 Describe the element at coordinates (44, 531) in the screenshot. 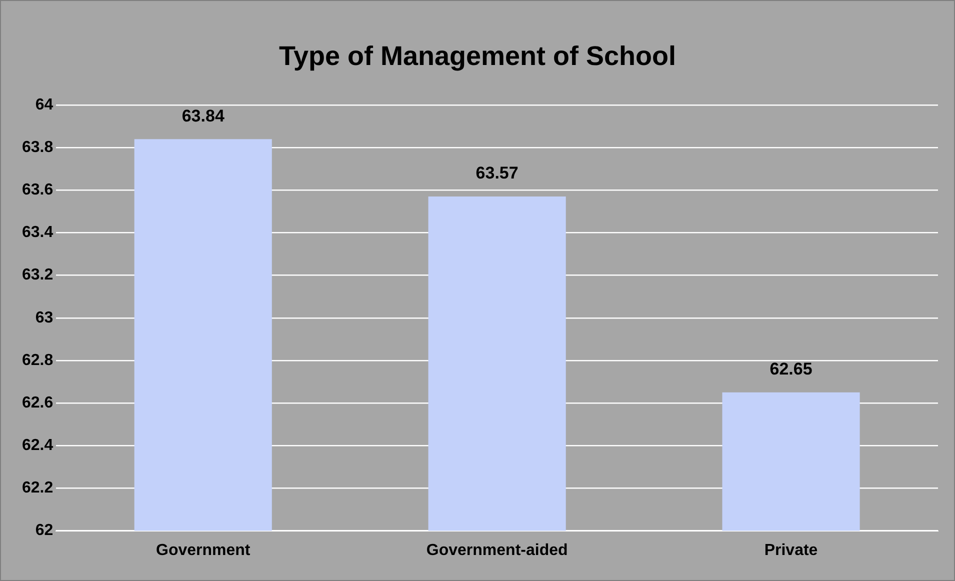

I see `y-tick-label: 62` at that location.